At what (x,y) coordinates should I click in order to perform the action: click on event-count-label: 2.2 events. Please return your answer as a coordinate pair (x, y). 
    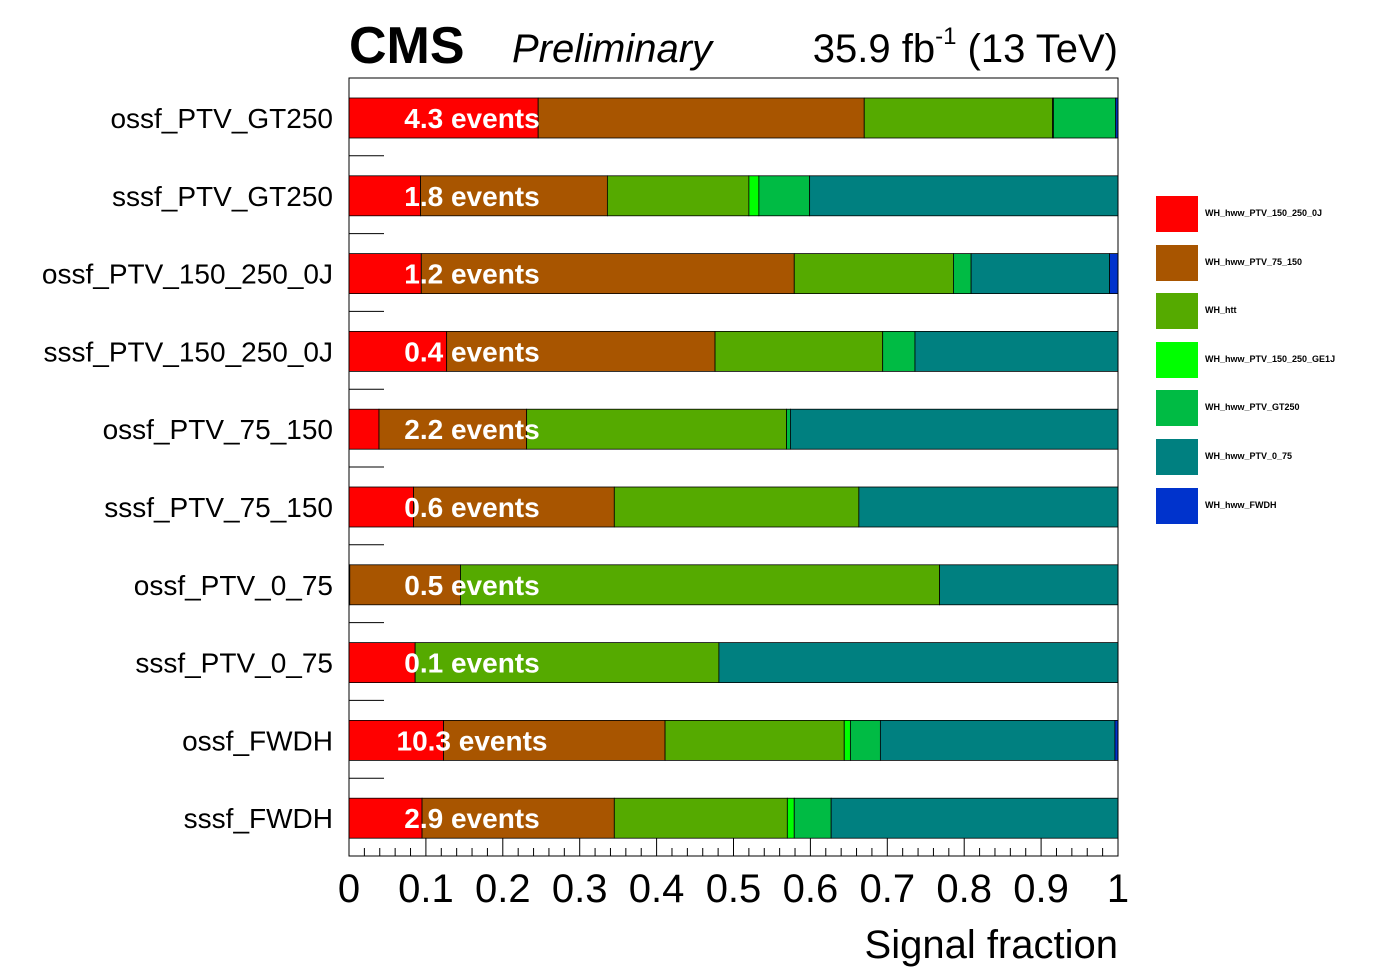
    Looking at the image, I should click on (471, 429).